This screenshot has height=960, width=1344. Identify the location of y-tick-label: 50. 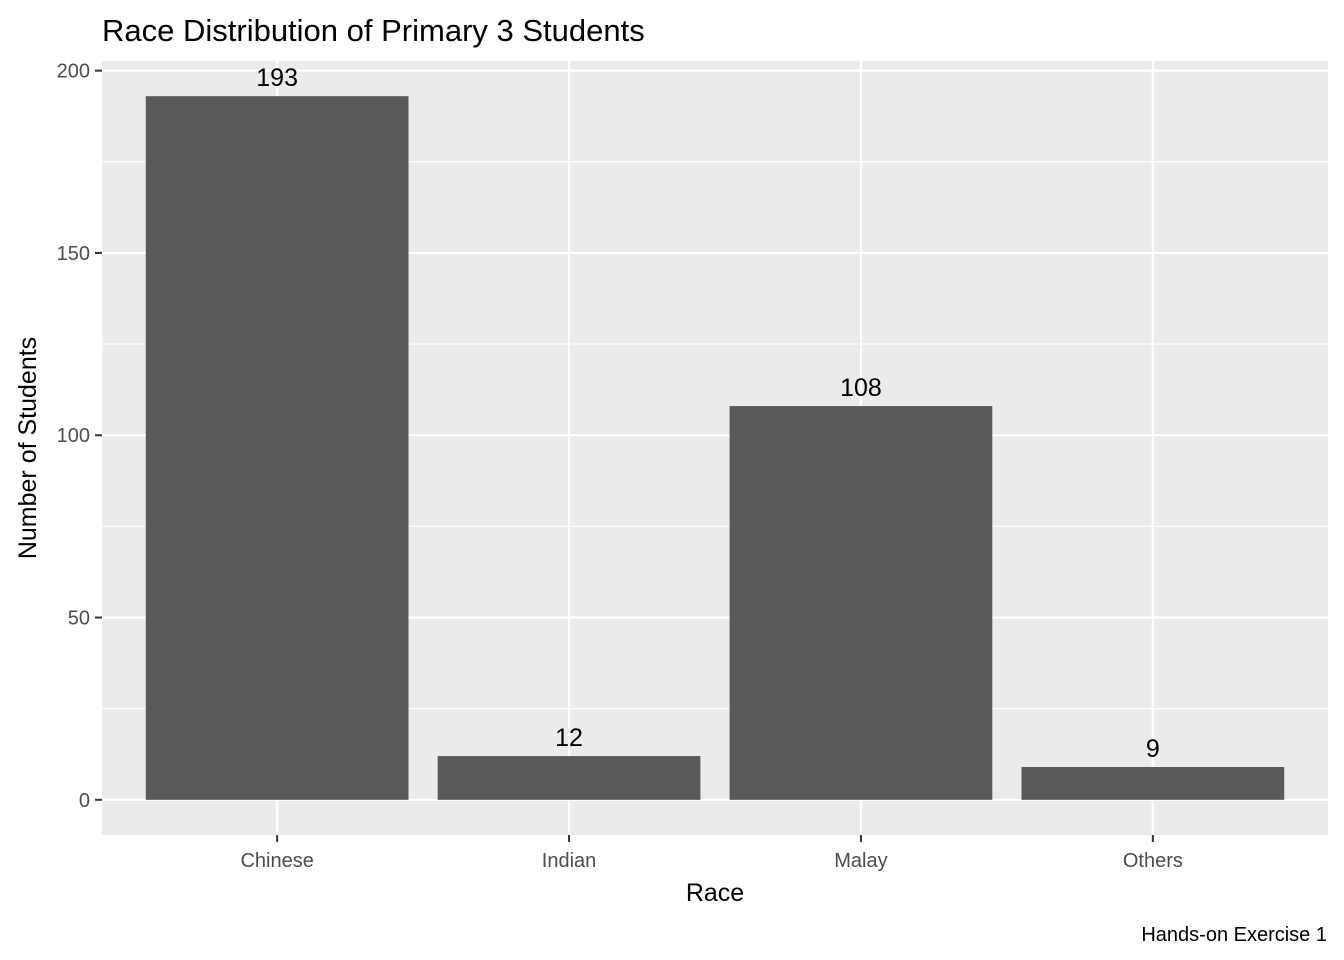
(79, 619).